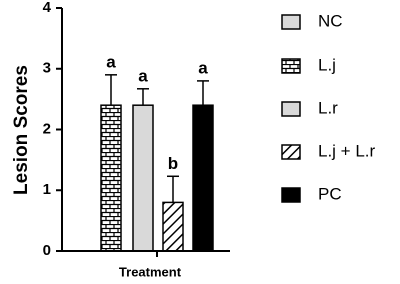  What do you see at coordinates (330, 193) in the screenshot?
I see `legend-label: PC` at bounding box center [330, 193].